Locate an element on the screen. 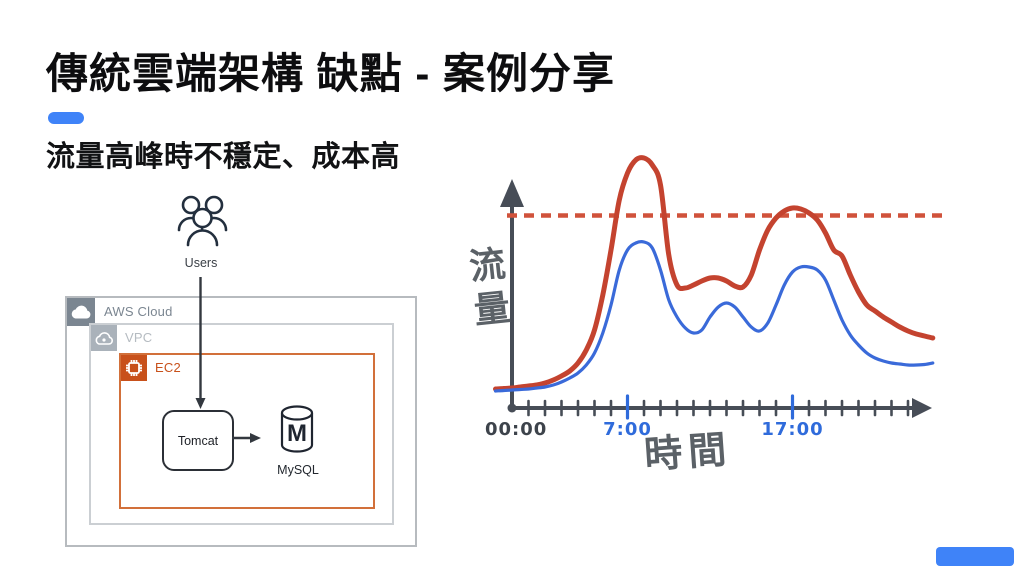  chart-ylabel: 流量 is located at coordinates (487, 290).